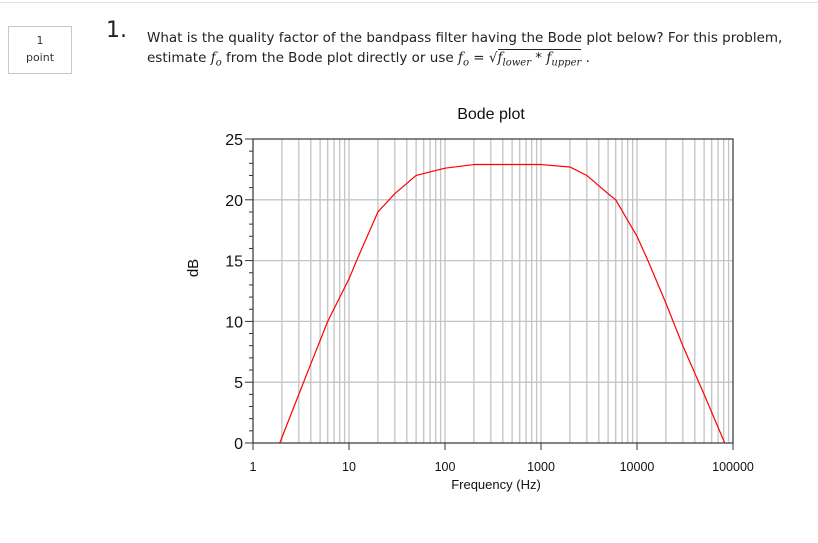 Image resolution: width=818 pixels, height=543 pixels. I want to click on points-box: 1 point, so click(40, 50).